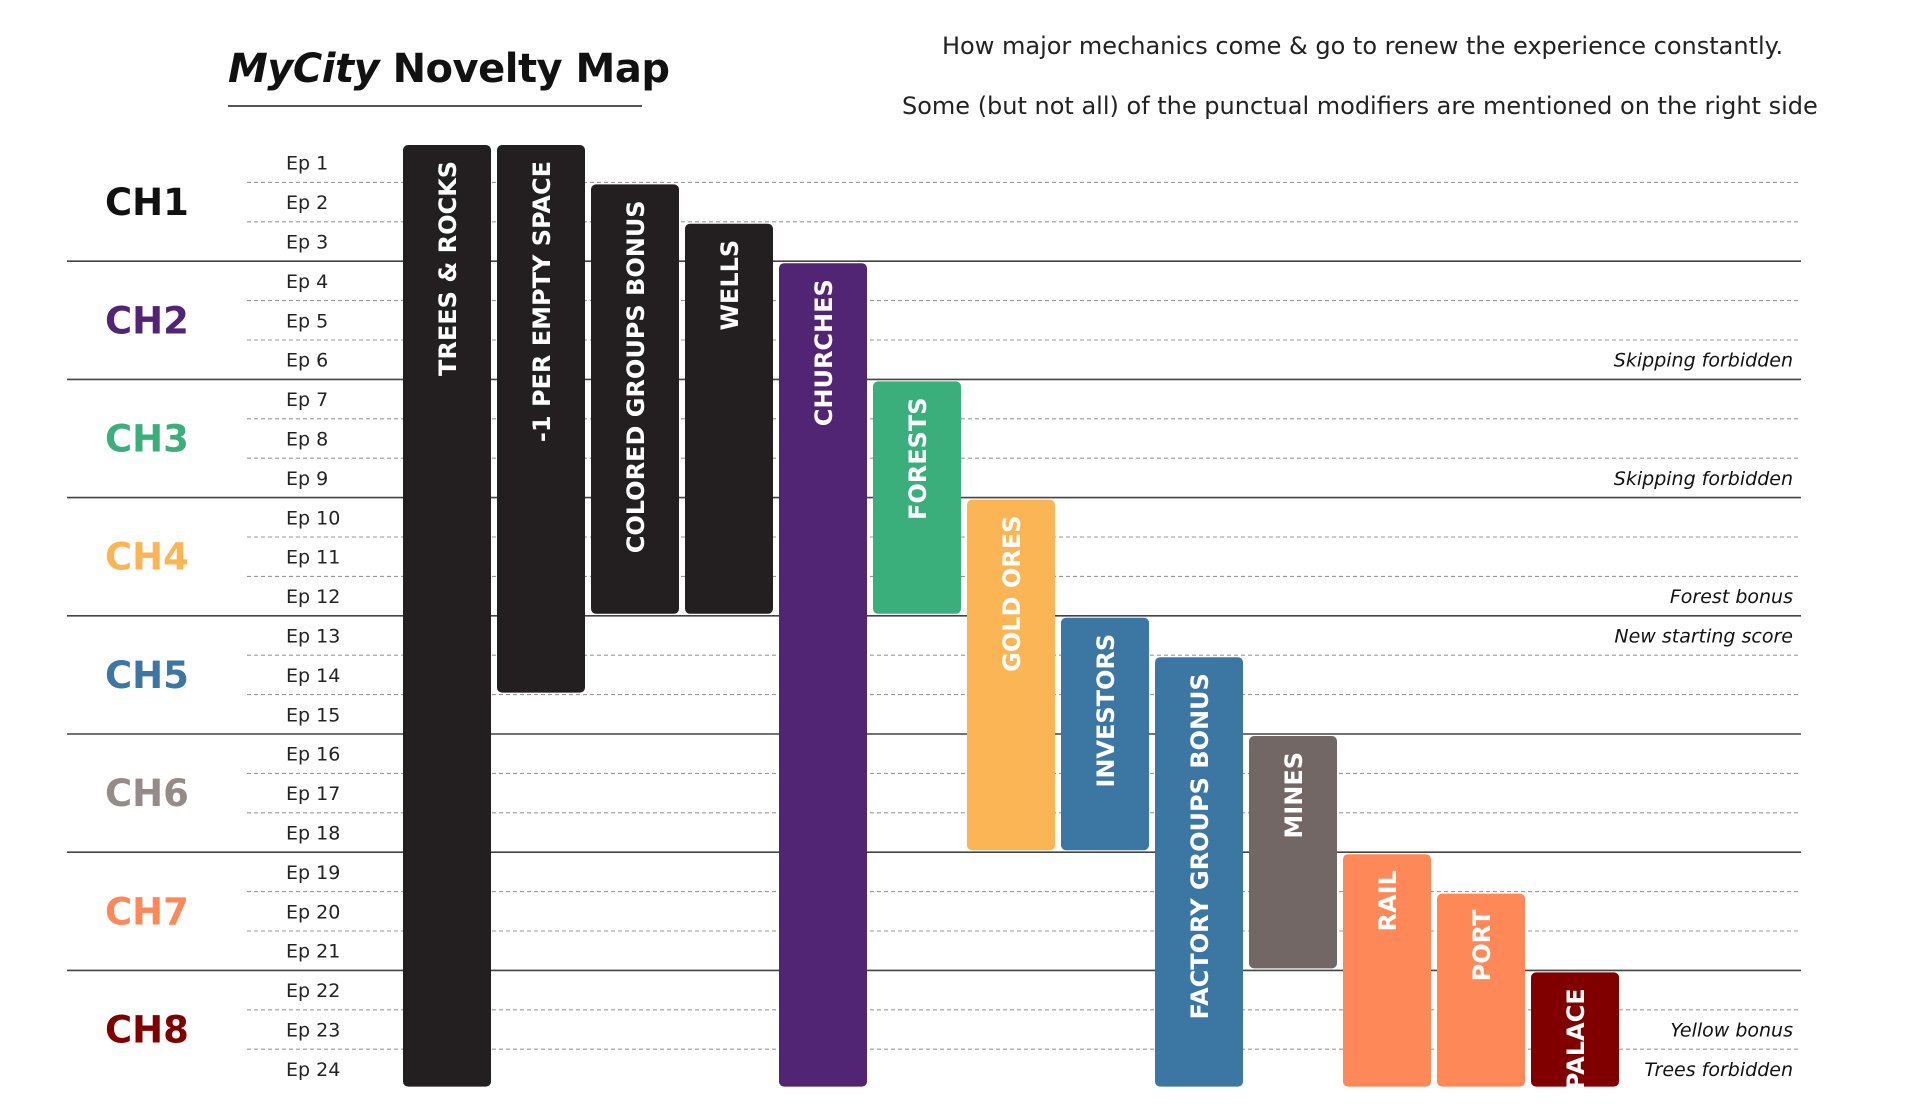  Describe the element at coordinates (1200, 846) in the screenshot. I see `mechanic-label: FACTORY GROUPS BONUS` at that location.